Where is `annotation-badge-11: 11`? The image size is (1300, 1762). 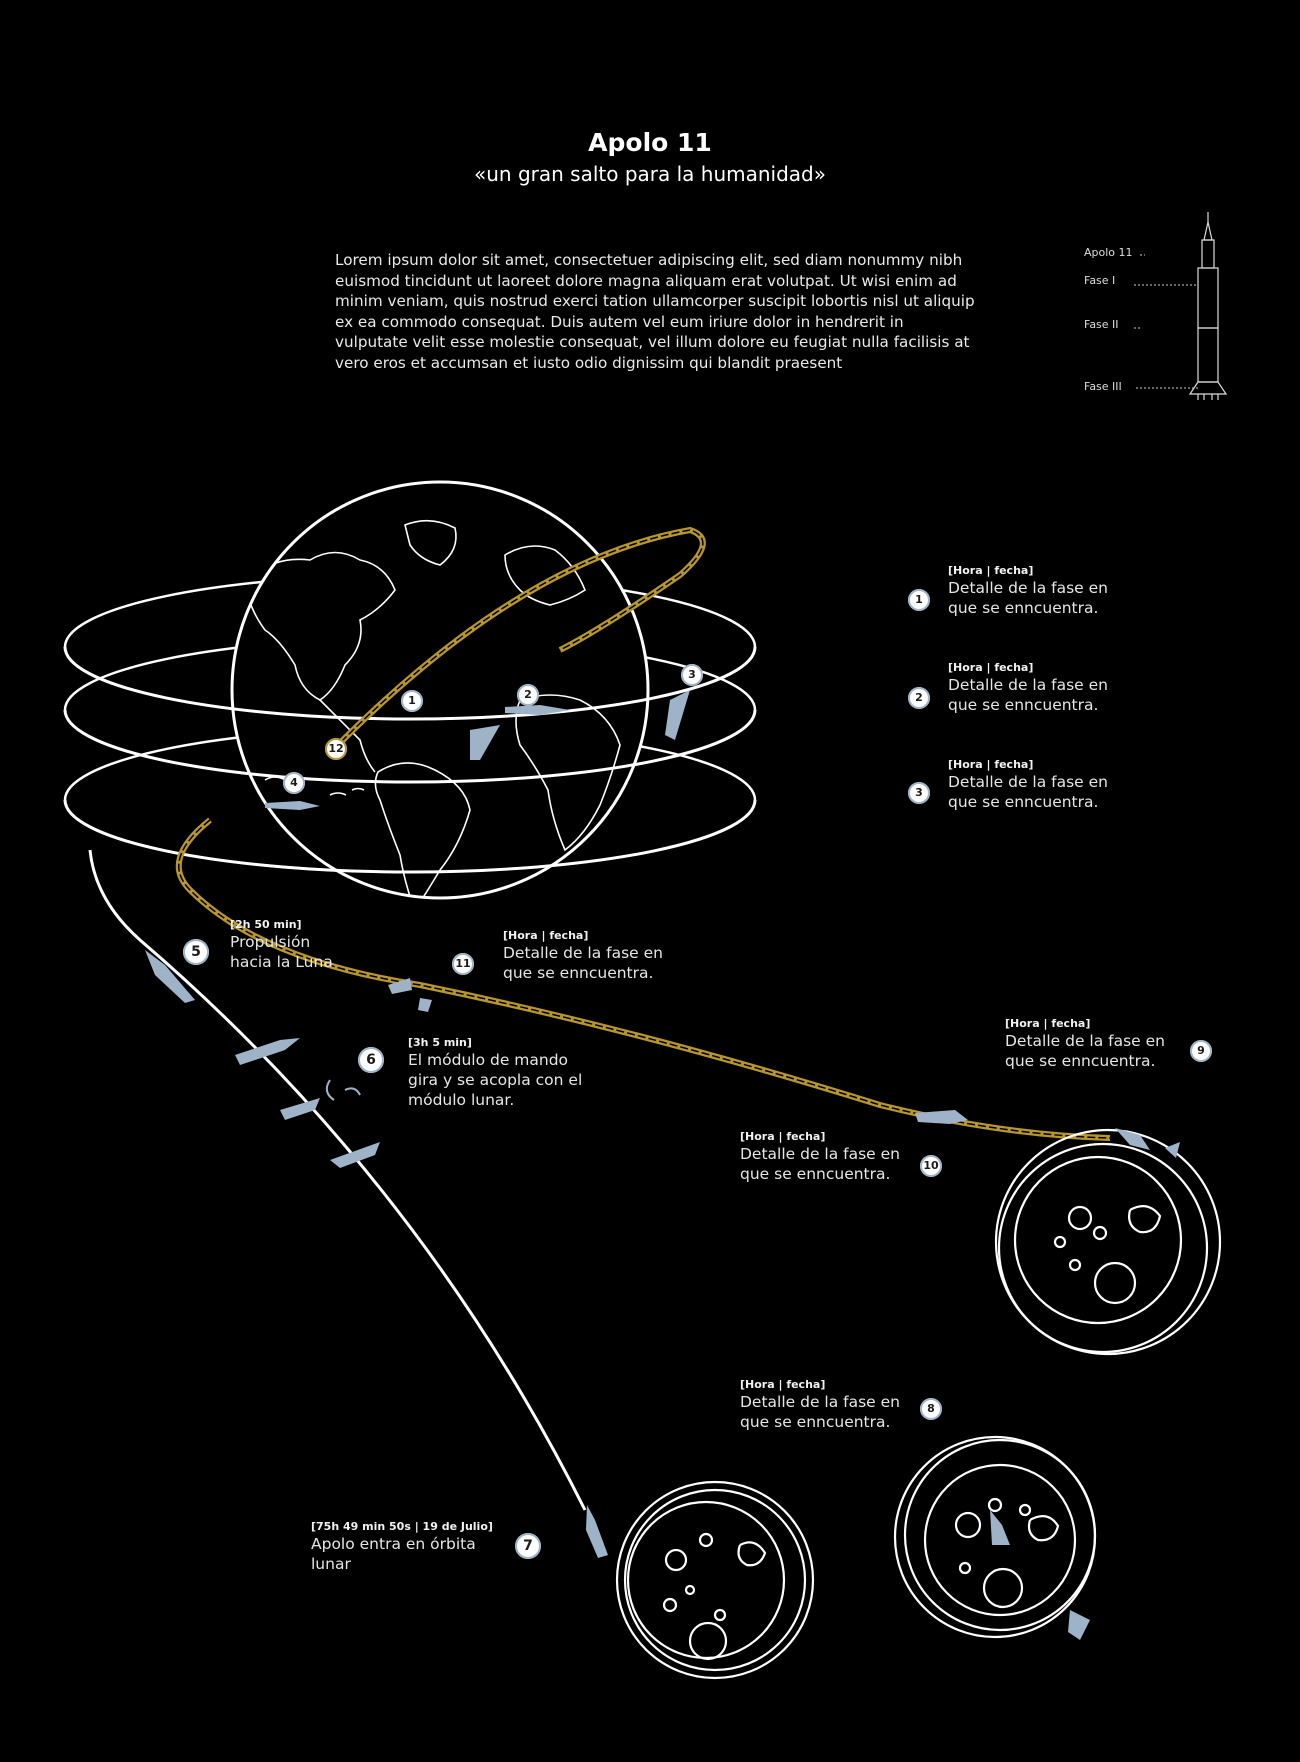 annotation-badge-11: 11 is located at coordinates (463, 964).